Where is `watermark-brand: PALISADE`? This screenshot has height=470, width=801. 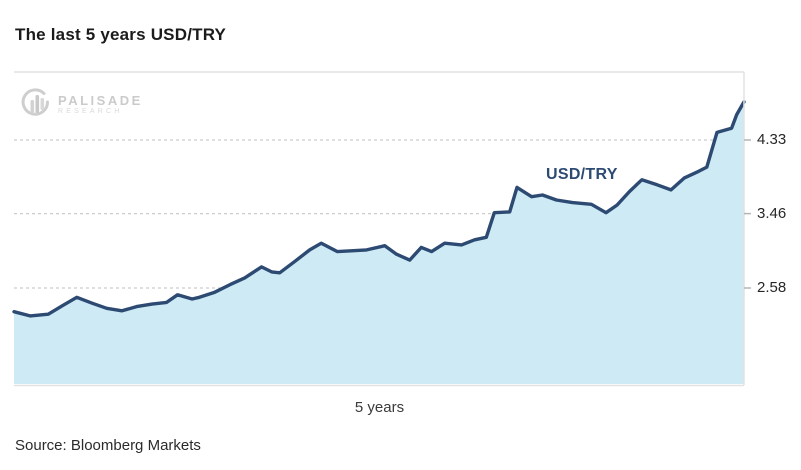 watermark-brand: PALISADE is located at coordinates (100, 100).